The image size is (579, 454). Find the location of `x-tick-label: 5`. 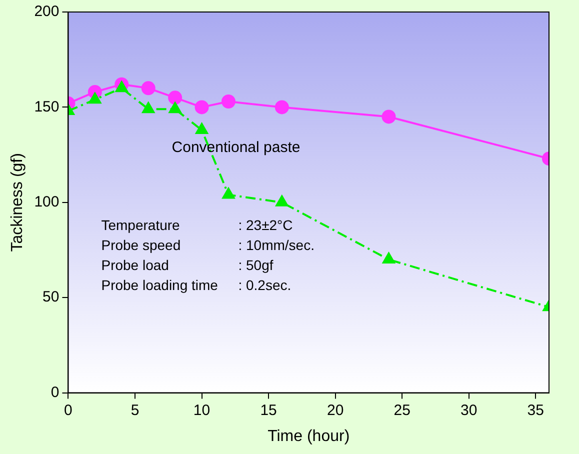

x-tick-label: 5 is located at coordinates (135, 410).